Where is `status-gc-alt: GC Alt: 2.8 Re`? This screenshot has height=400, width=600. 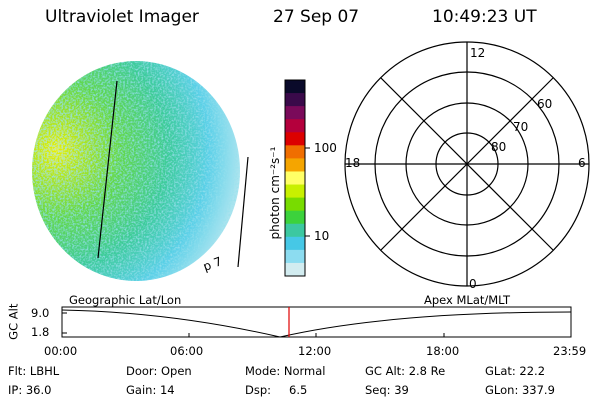 status-gc-alt: GC Alt: 2.8 Re is located at coordinates (405, 371).